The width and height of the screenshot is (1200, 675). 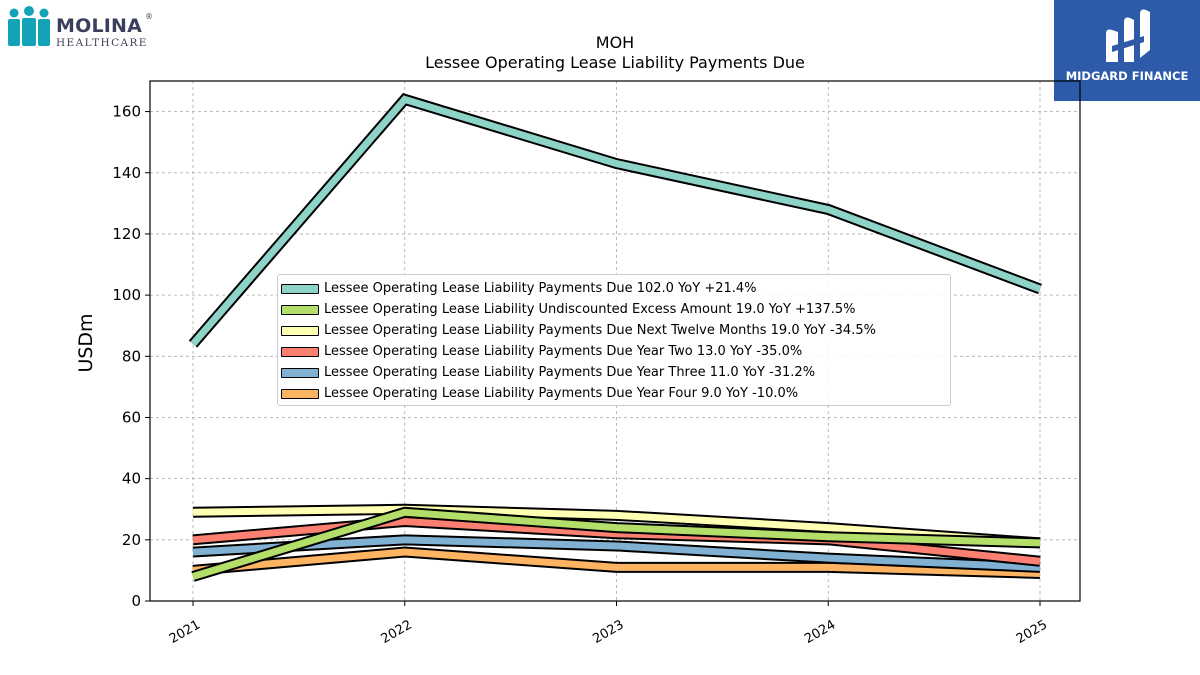 I want to click on y-tick-label: 80, so click(x=131, y=356).